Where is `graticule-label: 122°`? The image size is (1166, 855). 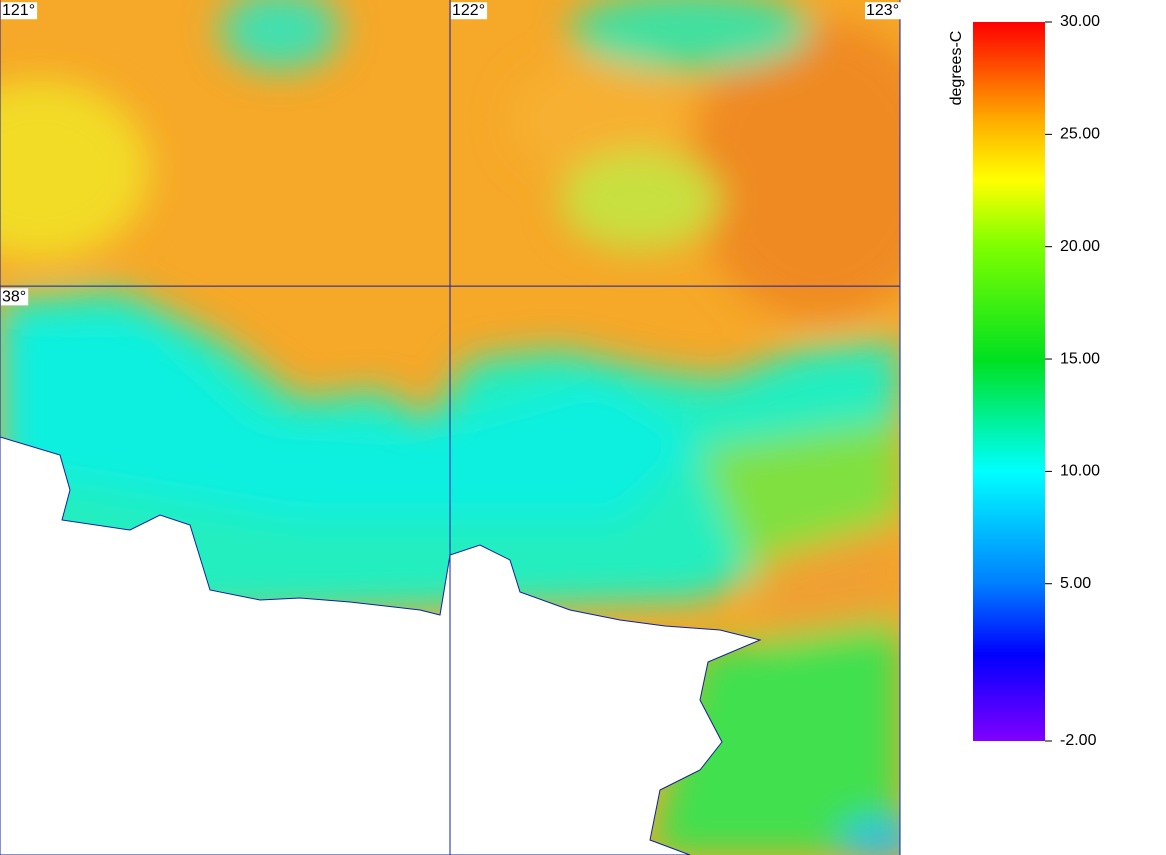
graticule-label: 122° is located at coordinates (468, 10).